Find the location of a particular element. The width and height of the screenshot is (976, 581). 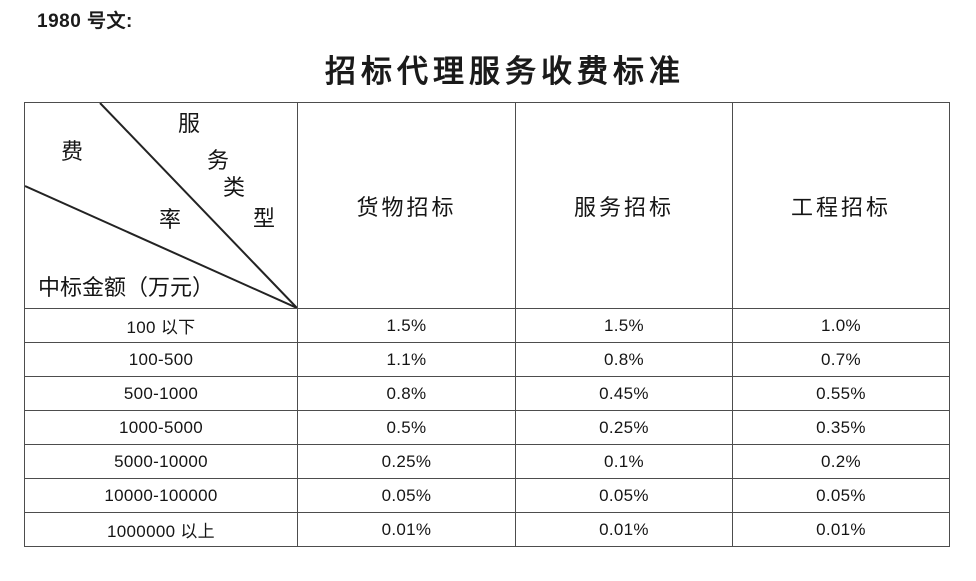

column-header-engineering: 工程招标 is located at coordinates (841, 205).